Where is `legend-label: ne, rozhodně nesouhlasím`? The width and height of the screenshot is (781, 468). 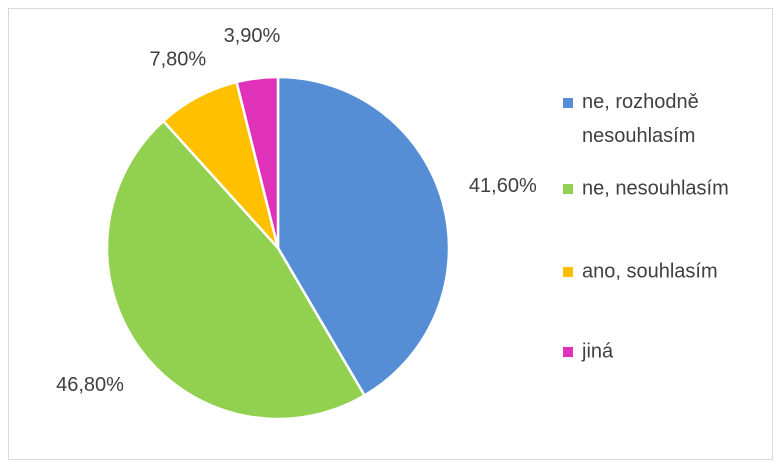 legend-label: ne, rozhodně nesouhlasím is located at coordinates (643, 119).